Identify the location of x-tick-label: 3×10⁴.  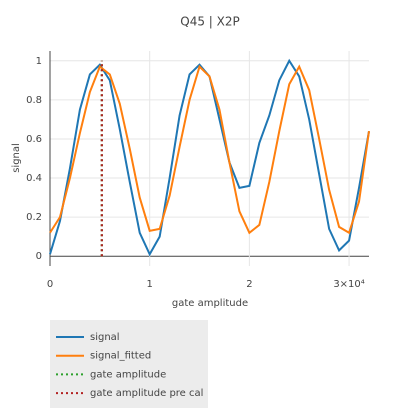
(348, 284).